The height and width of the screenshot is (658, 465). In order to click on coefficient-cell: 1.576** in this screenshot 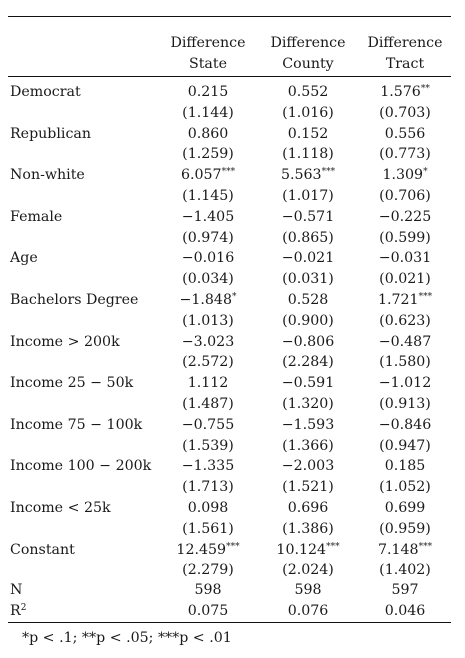, I will do `click(405, 92)`.